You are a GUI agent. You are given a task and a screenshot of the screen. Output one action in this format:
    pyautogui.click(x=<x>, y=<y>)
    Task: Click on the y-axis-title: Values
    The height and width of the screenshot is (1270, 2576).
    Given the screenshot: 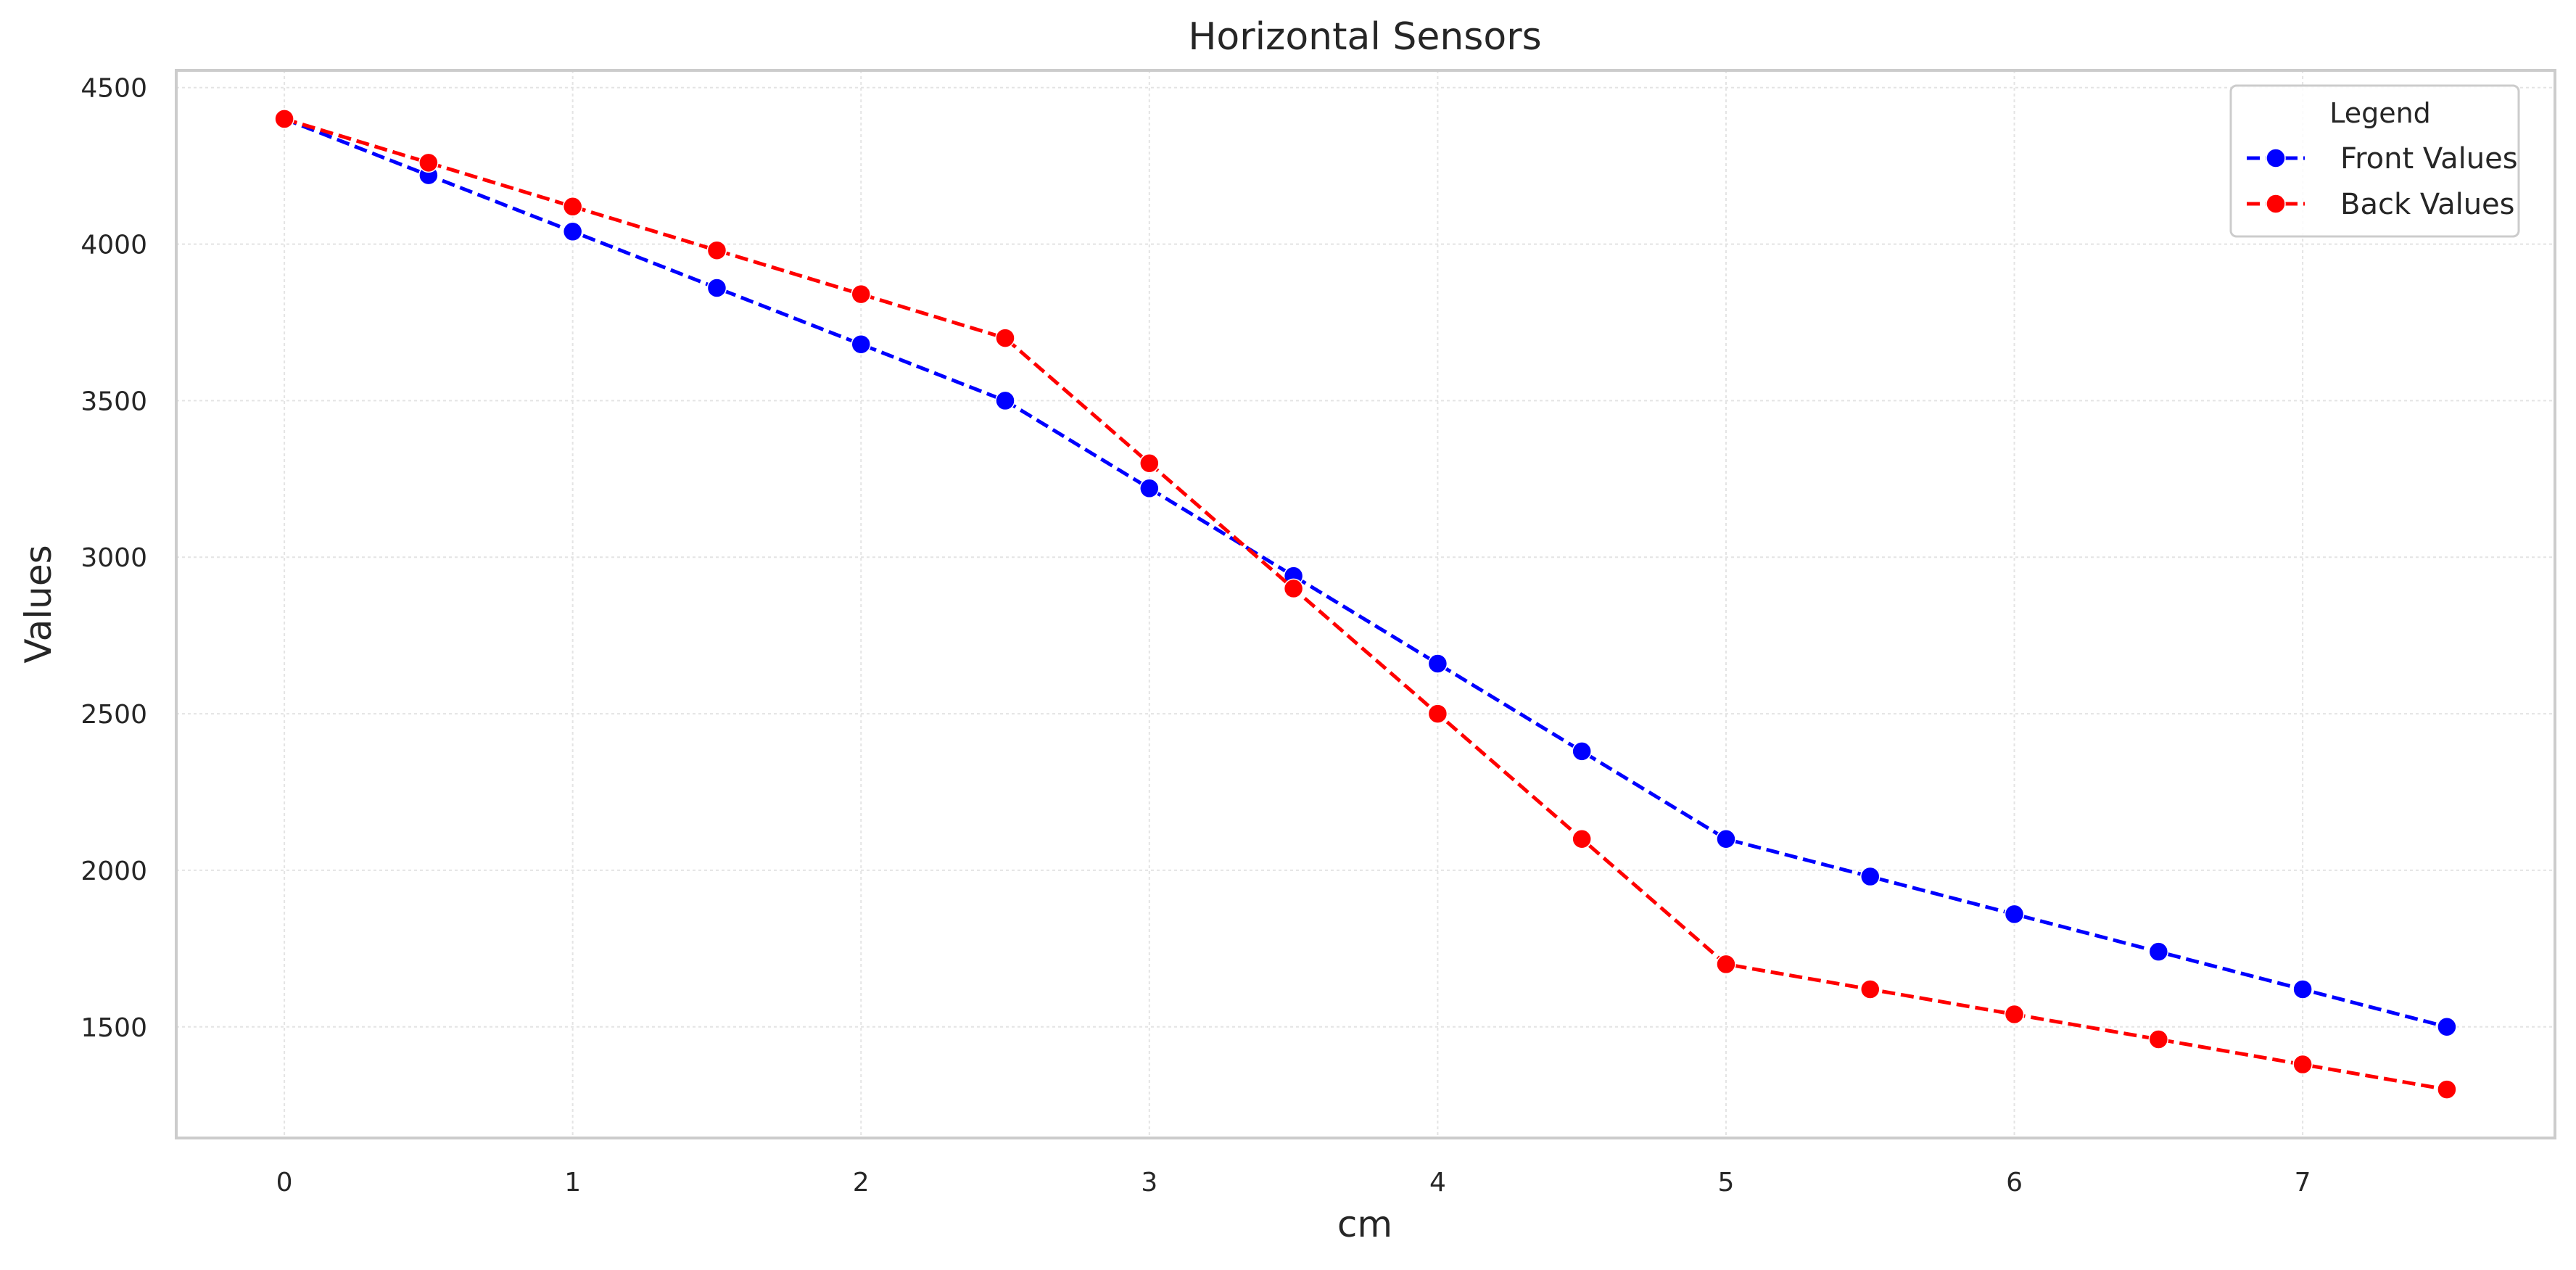 What is the action you would take?
    pyautogui.click(x=38, y=604)
    